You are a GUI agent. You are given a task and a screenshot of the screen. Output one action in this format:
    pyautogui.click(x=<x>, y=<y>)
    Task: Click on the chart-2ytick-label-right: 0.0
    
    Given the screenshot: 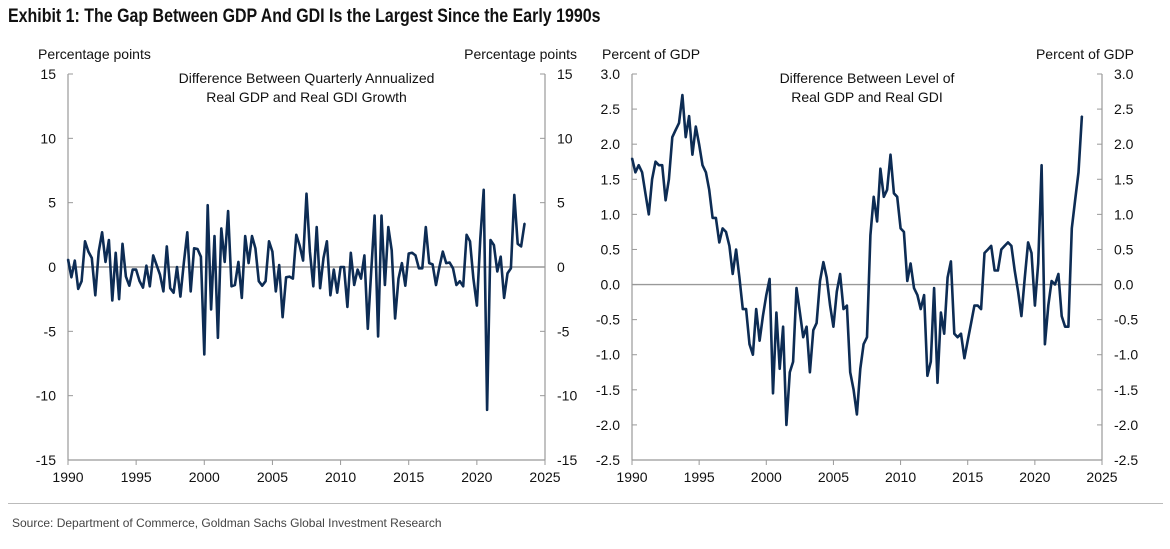 What is the action you would take?
    pyautogui.click(x=1124, y=285)
    